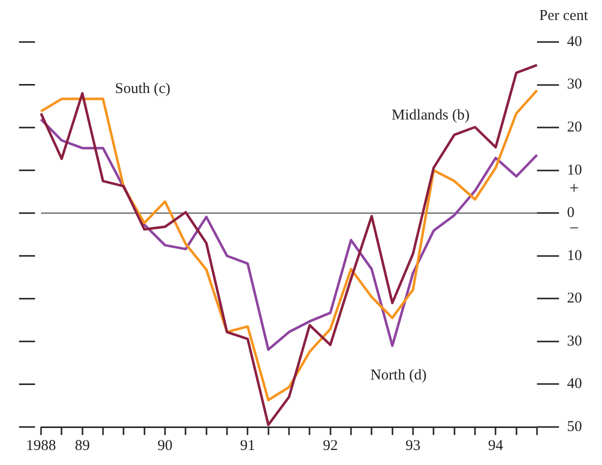 This screenshot has width=602, height=465. I want to click on y-axis-title: Per cent, so click(564, 16).